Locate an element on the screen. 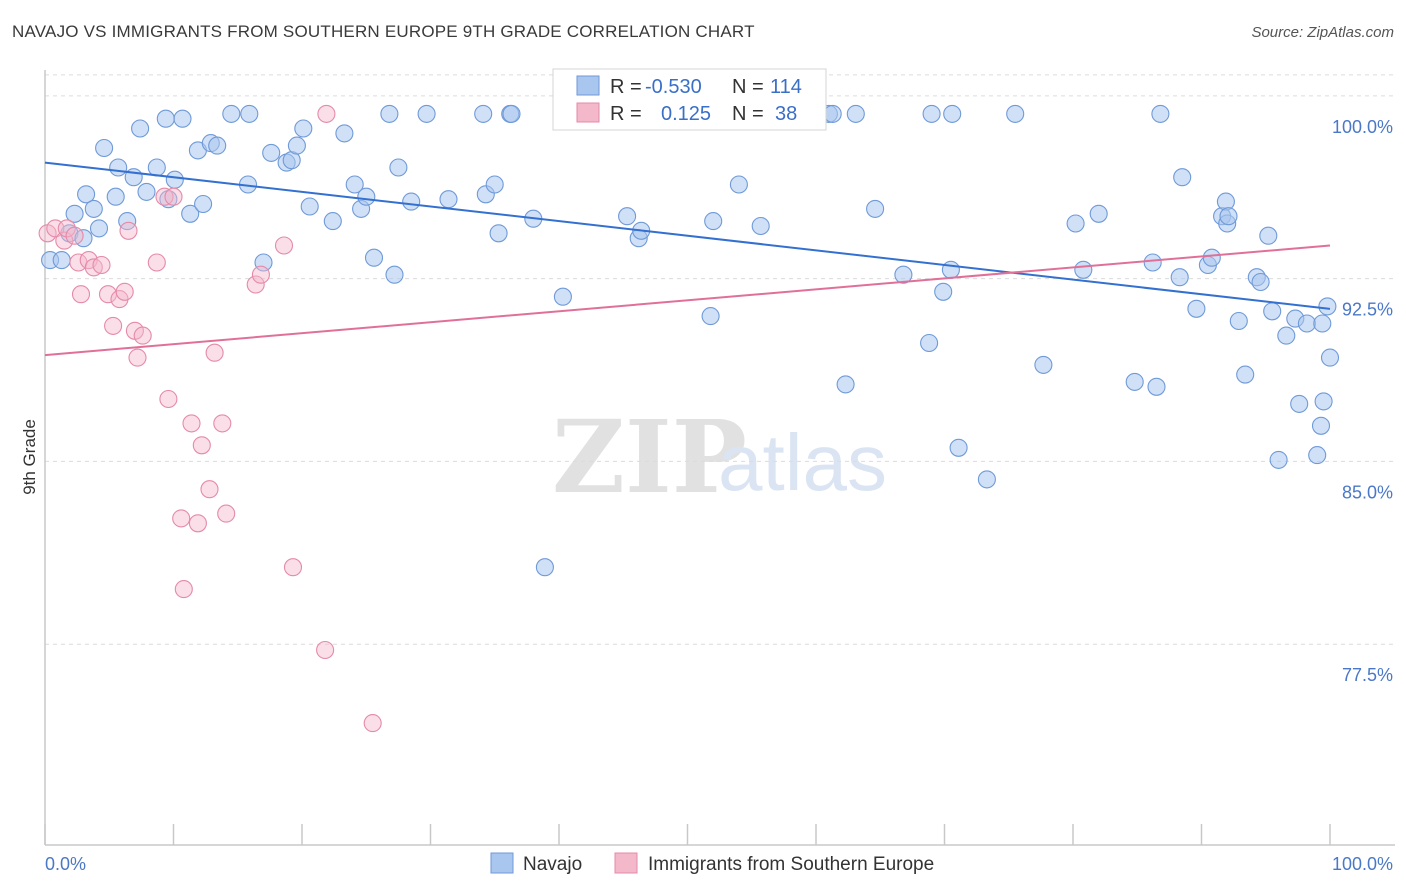 The height and width of the screenshot is (892, 1406). y-tick-label: 92.5% is located at coordinates (1367, 310).